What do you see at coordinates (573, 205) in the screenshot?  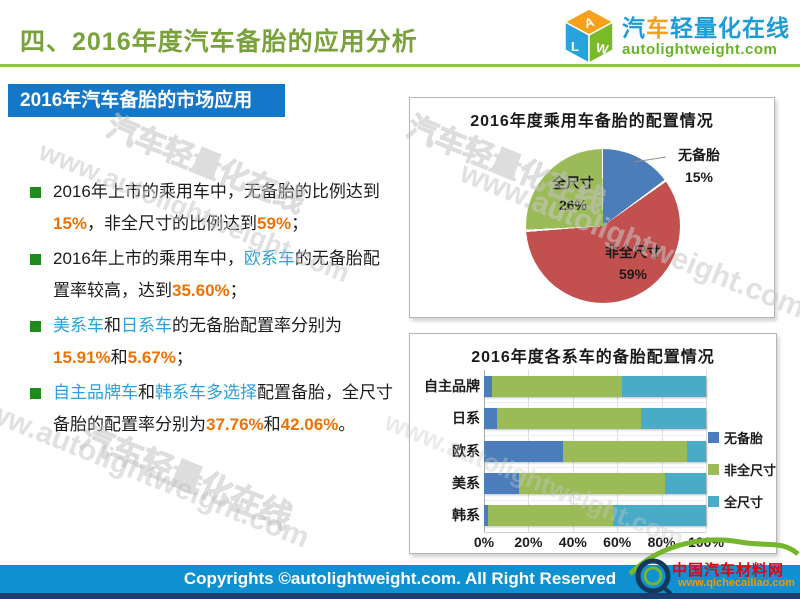 I see `pie-label-full-pct: 26%` at bounding box center [573, 205].